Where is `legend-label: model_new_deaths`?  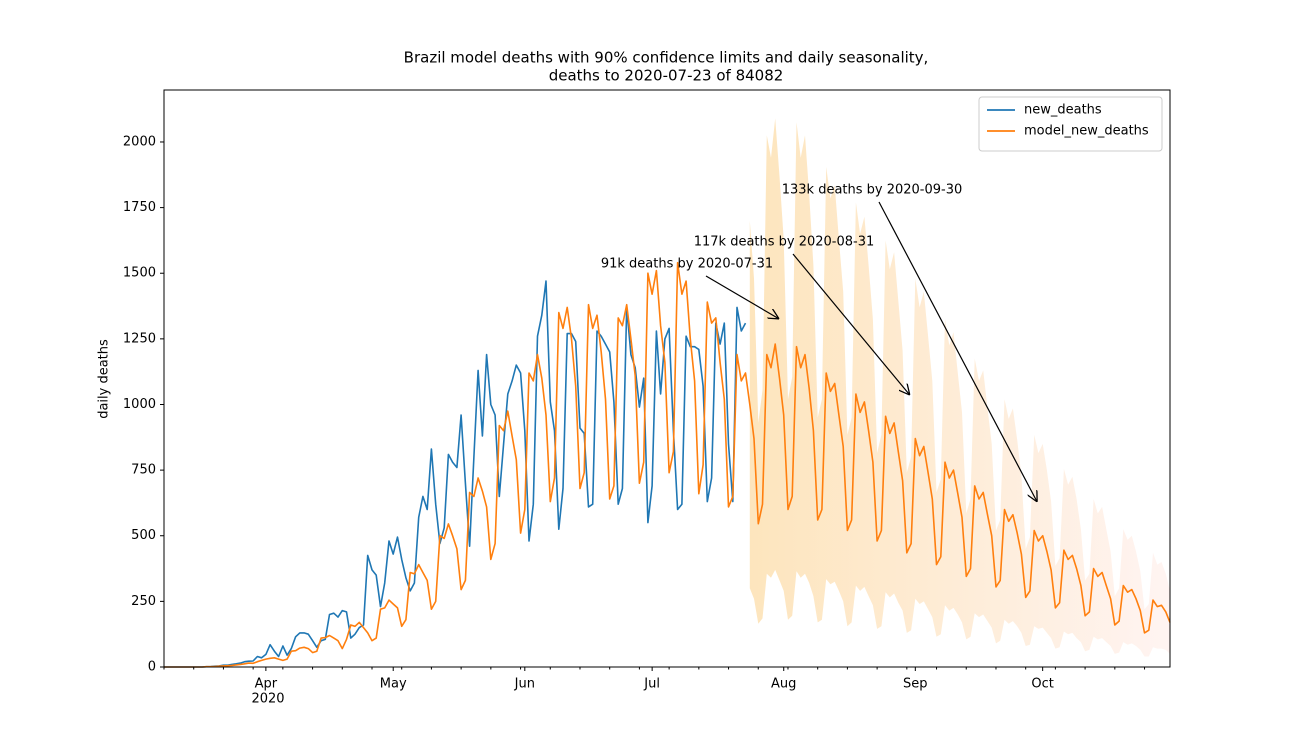 legend-label: model_new_deaths is located at coordinates (1086, 131).